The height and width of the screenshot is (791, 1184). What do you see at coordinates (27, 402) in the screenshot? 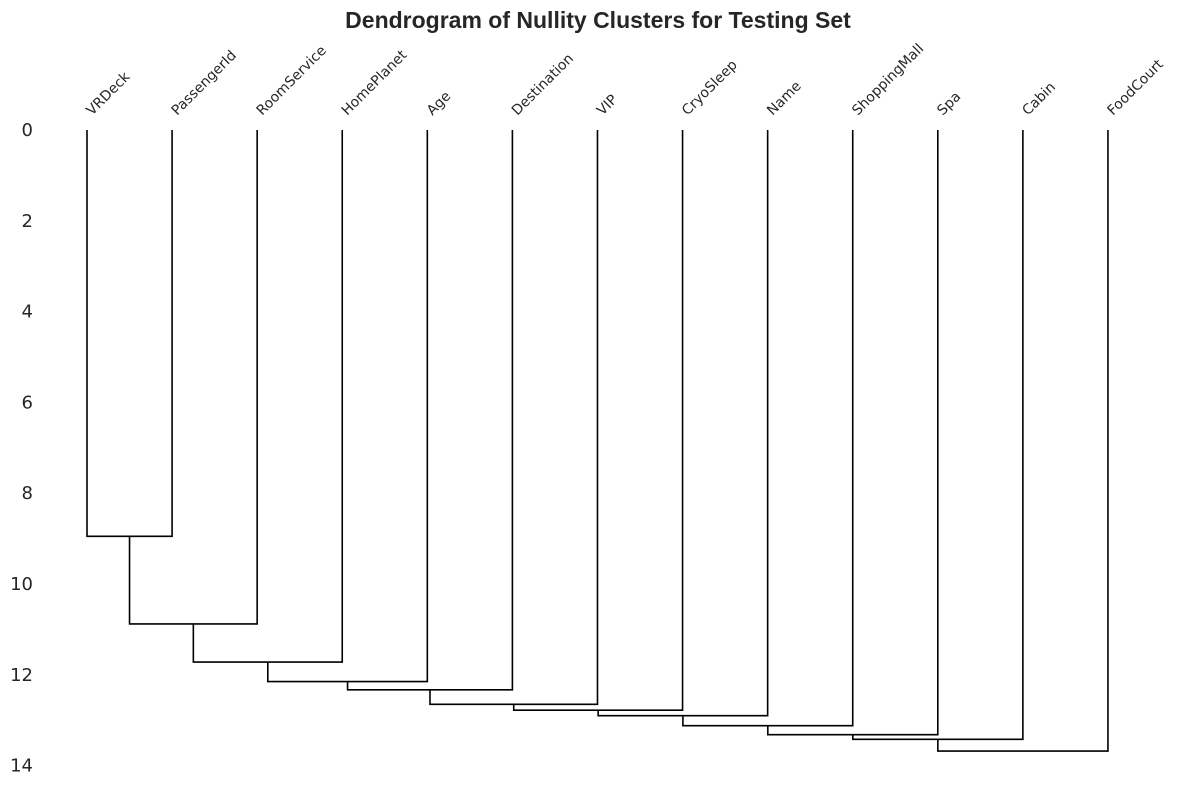
I see `y-tick-label: 6` at bounding box center [27, 402].